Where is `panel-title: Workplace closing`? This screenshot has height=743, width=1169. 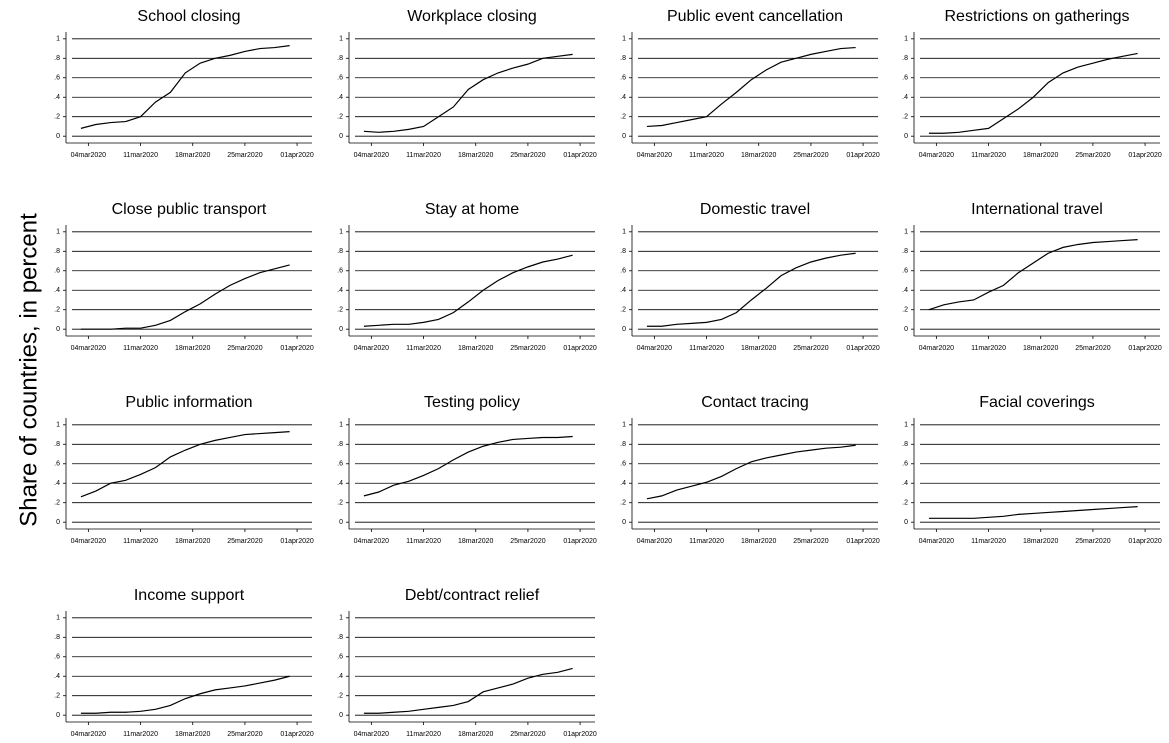 panel-title: Workplace closing is located at coordinates (472, 16).